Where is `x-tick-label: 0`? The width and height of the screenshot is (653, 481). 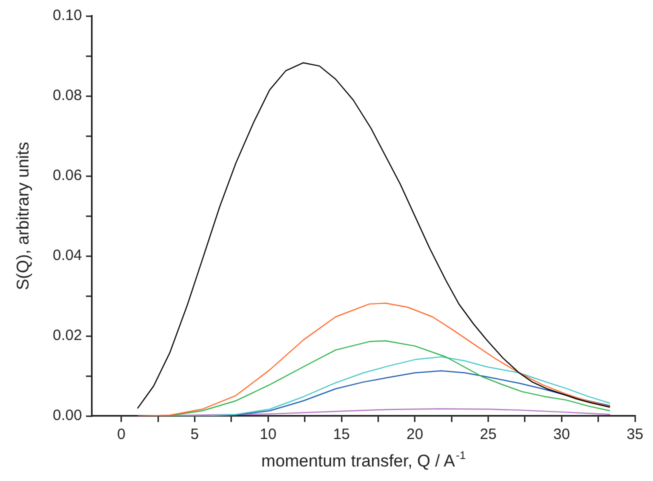
x-tick-label: 0 is located at coordinates (121, 435).